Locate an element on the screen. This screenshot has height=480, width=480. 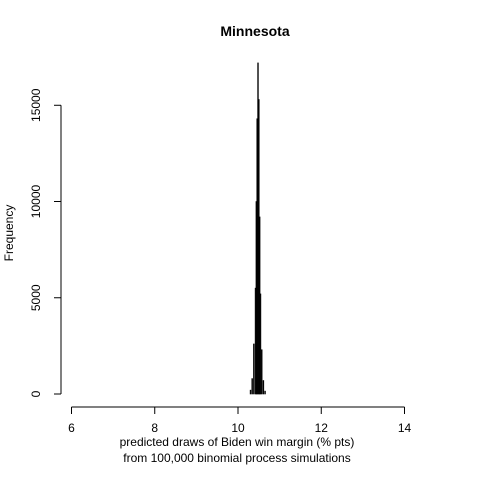
x-axis-ticks: 6 8 10 12 14 is located at coordinates (240, 421).